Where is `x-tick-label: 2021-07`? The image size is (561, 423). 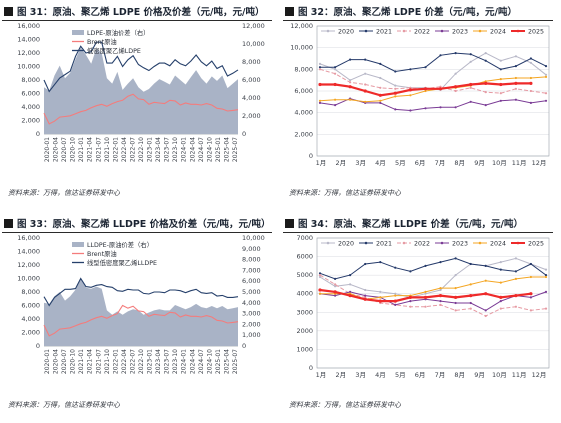
x-tick-label: 2021-07 is located at coordinates (98, 361).